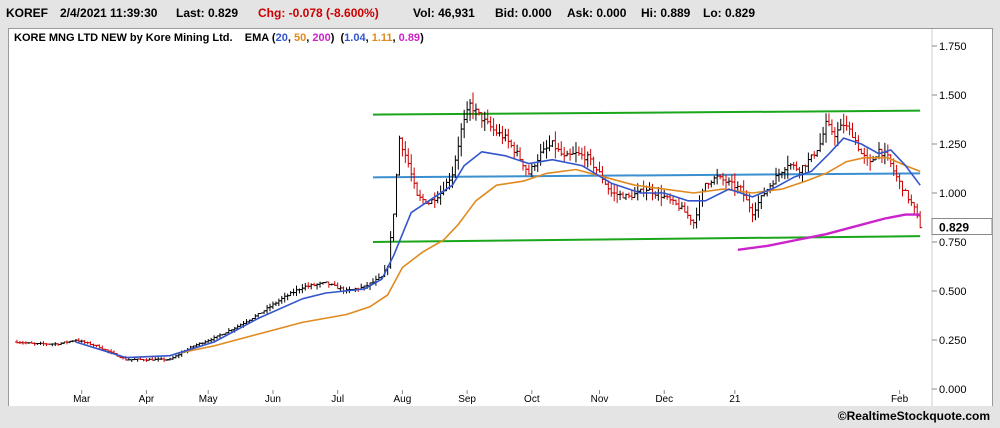 This screenshot has width=1000, height=428. What do you see at coordinates (342, 38) in the screenshot?
I see `legend-vals-open: (` at bounding box center [342, 38].